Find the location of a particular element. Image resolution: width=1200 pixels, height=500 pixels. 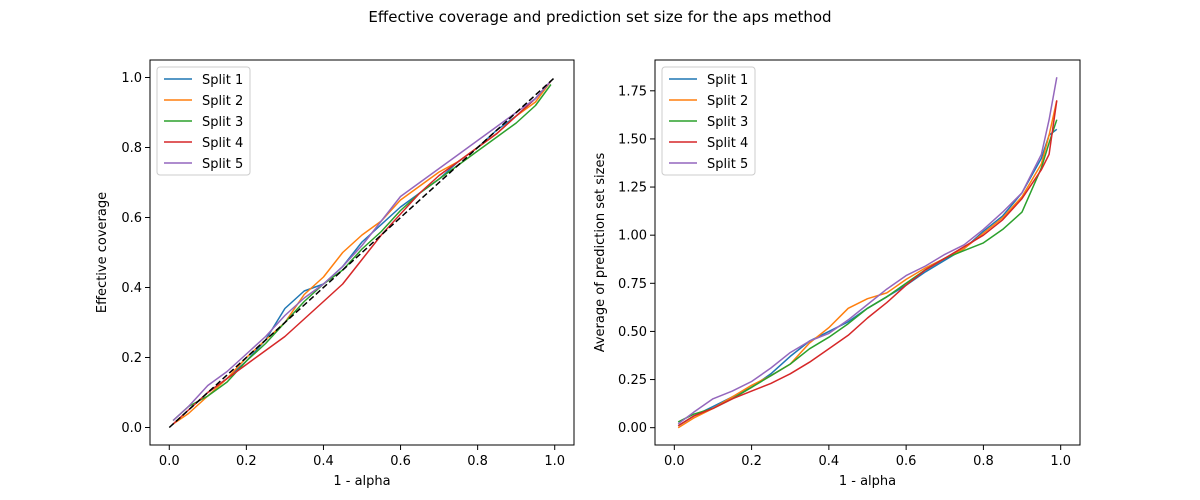

y-tick-label: 1.0 is located at coordinates (131, 78).